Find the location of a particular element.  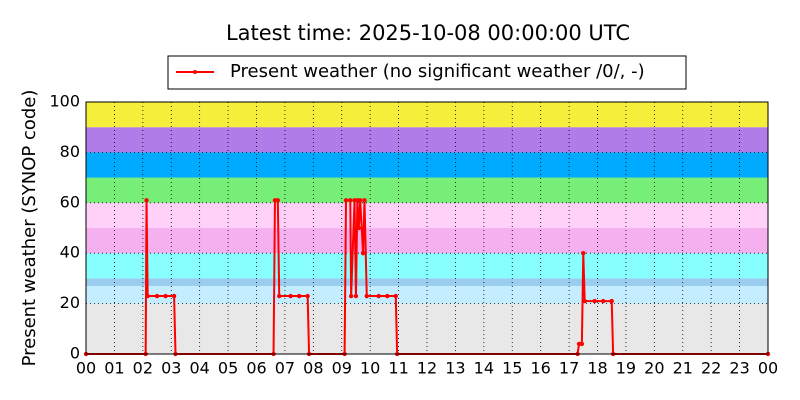

y-tick-label: 80 is located at coordinates (70, 151).